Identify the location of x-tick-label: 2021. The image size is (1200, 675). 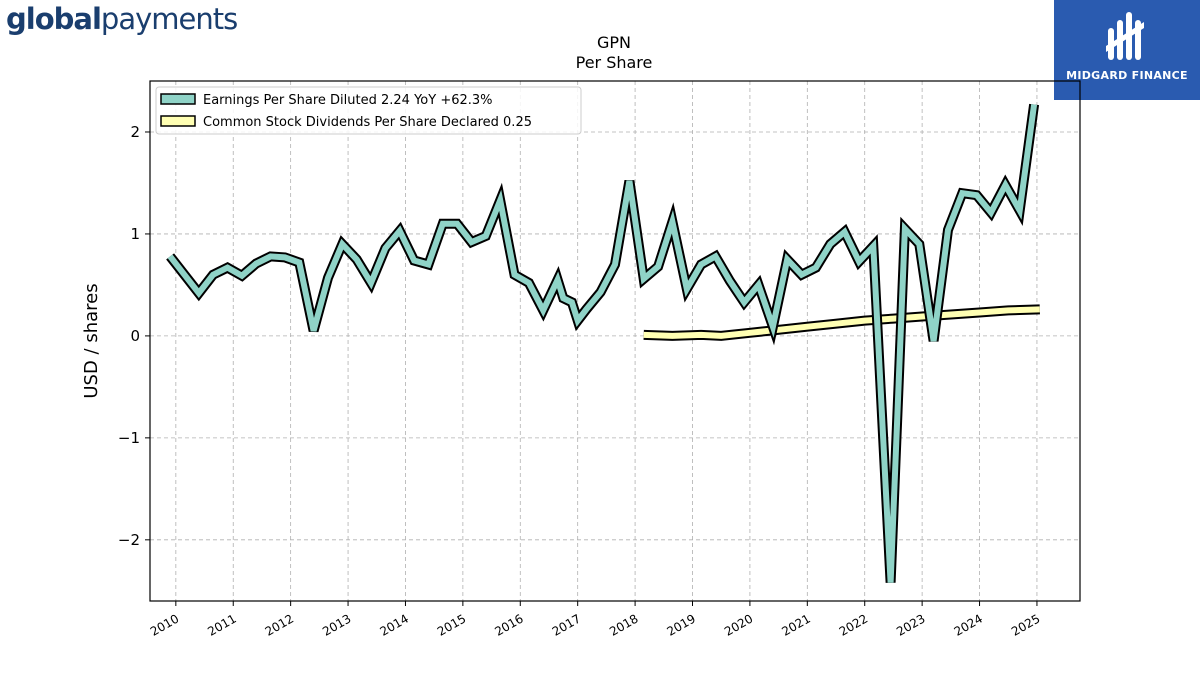
(795, 624).